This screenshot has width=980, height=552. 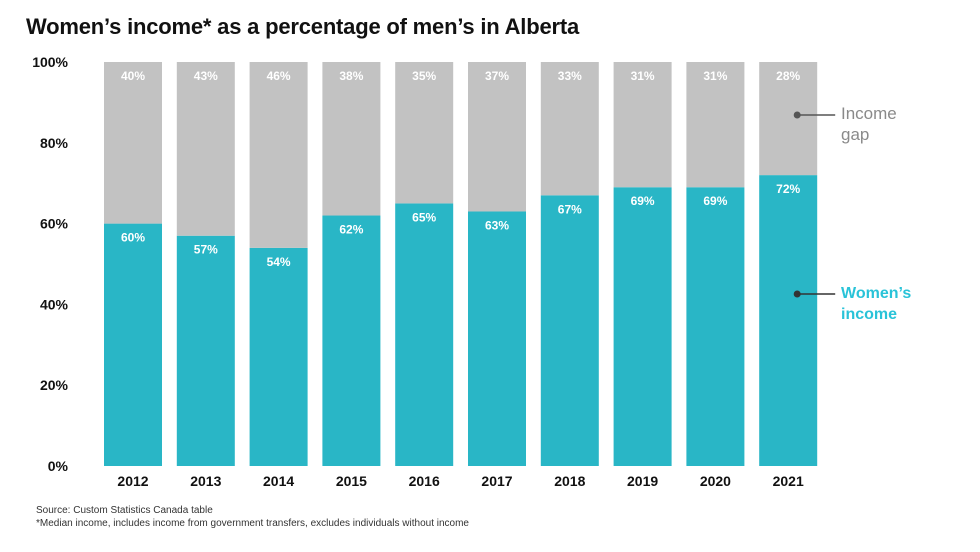 What do you see at coordinates (50, 62) in the screenshot?
I see `y-tick-label: 100%` at bounding box center [50, 62].